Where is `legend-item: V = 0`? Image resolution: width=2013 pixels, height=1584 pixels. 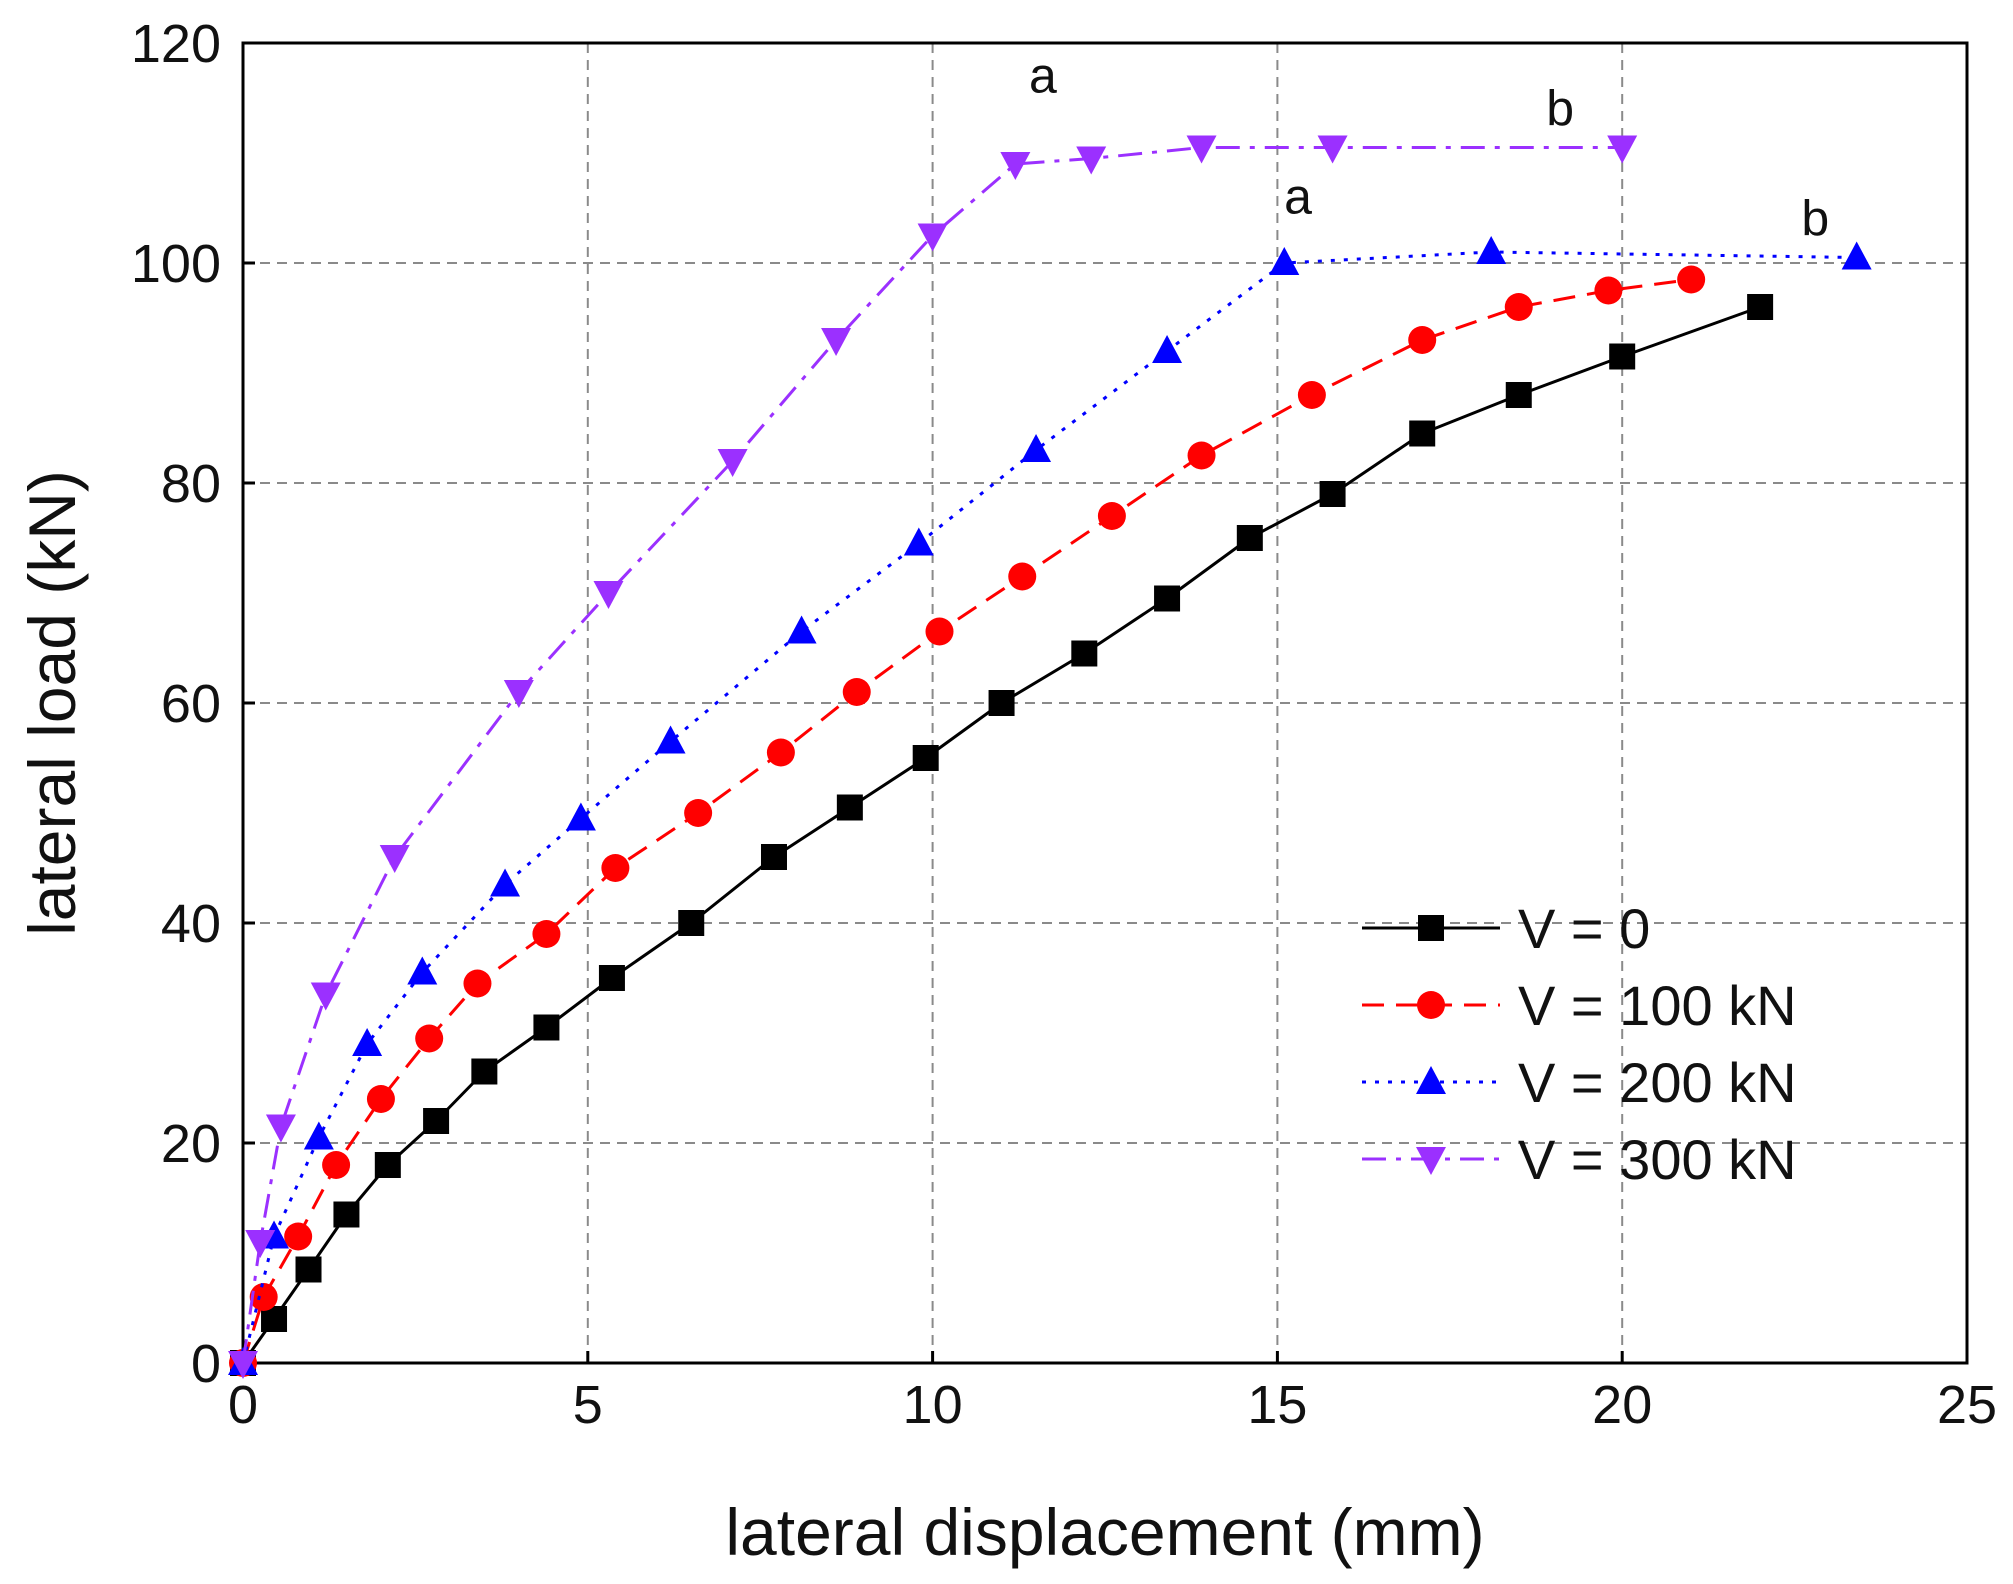 legend-item: V = 0 is located at coordinates (1506, 928).